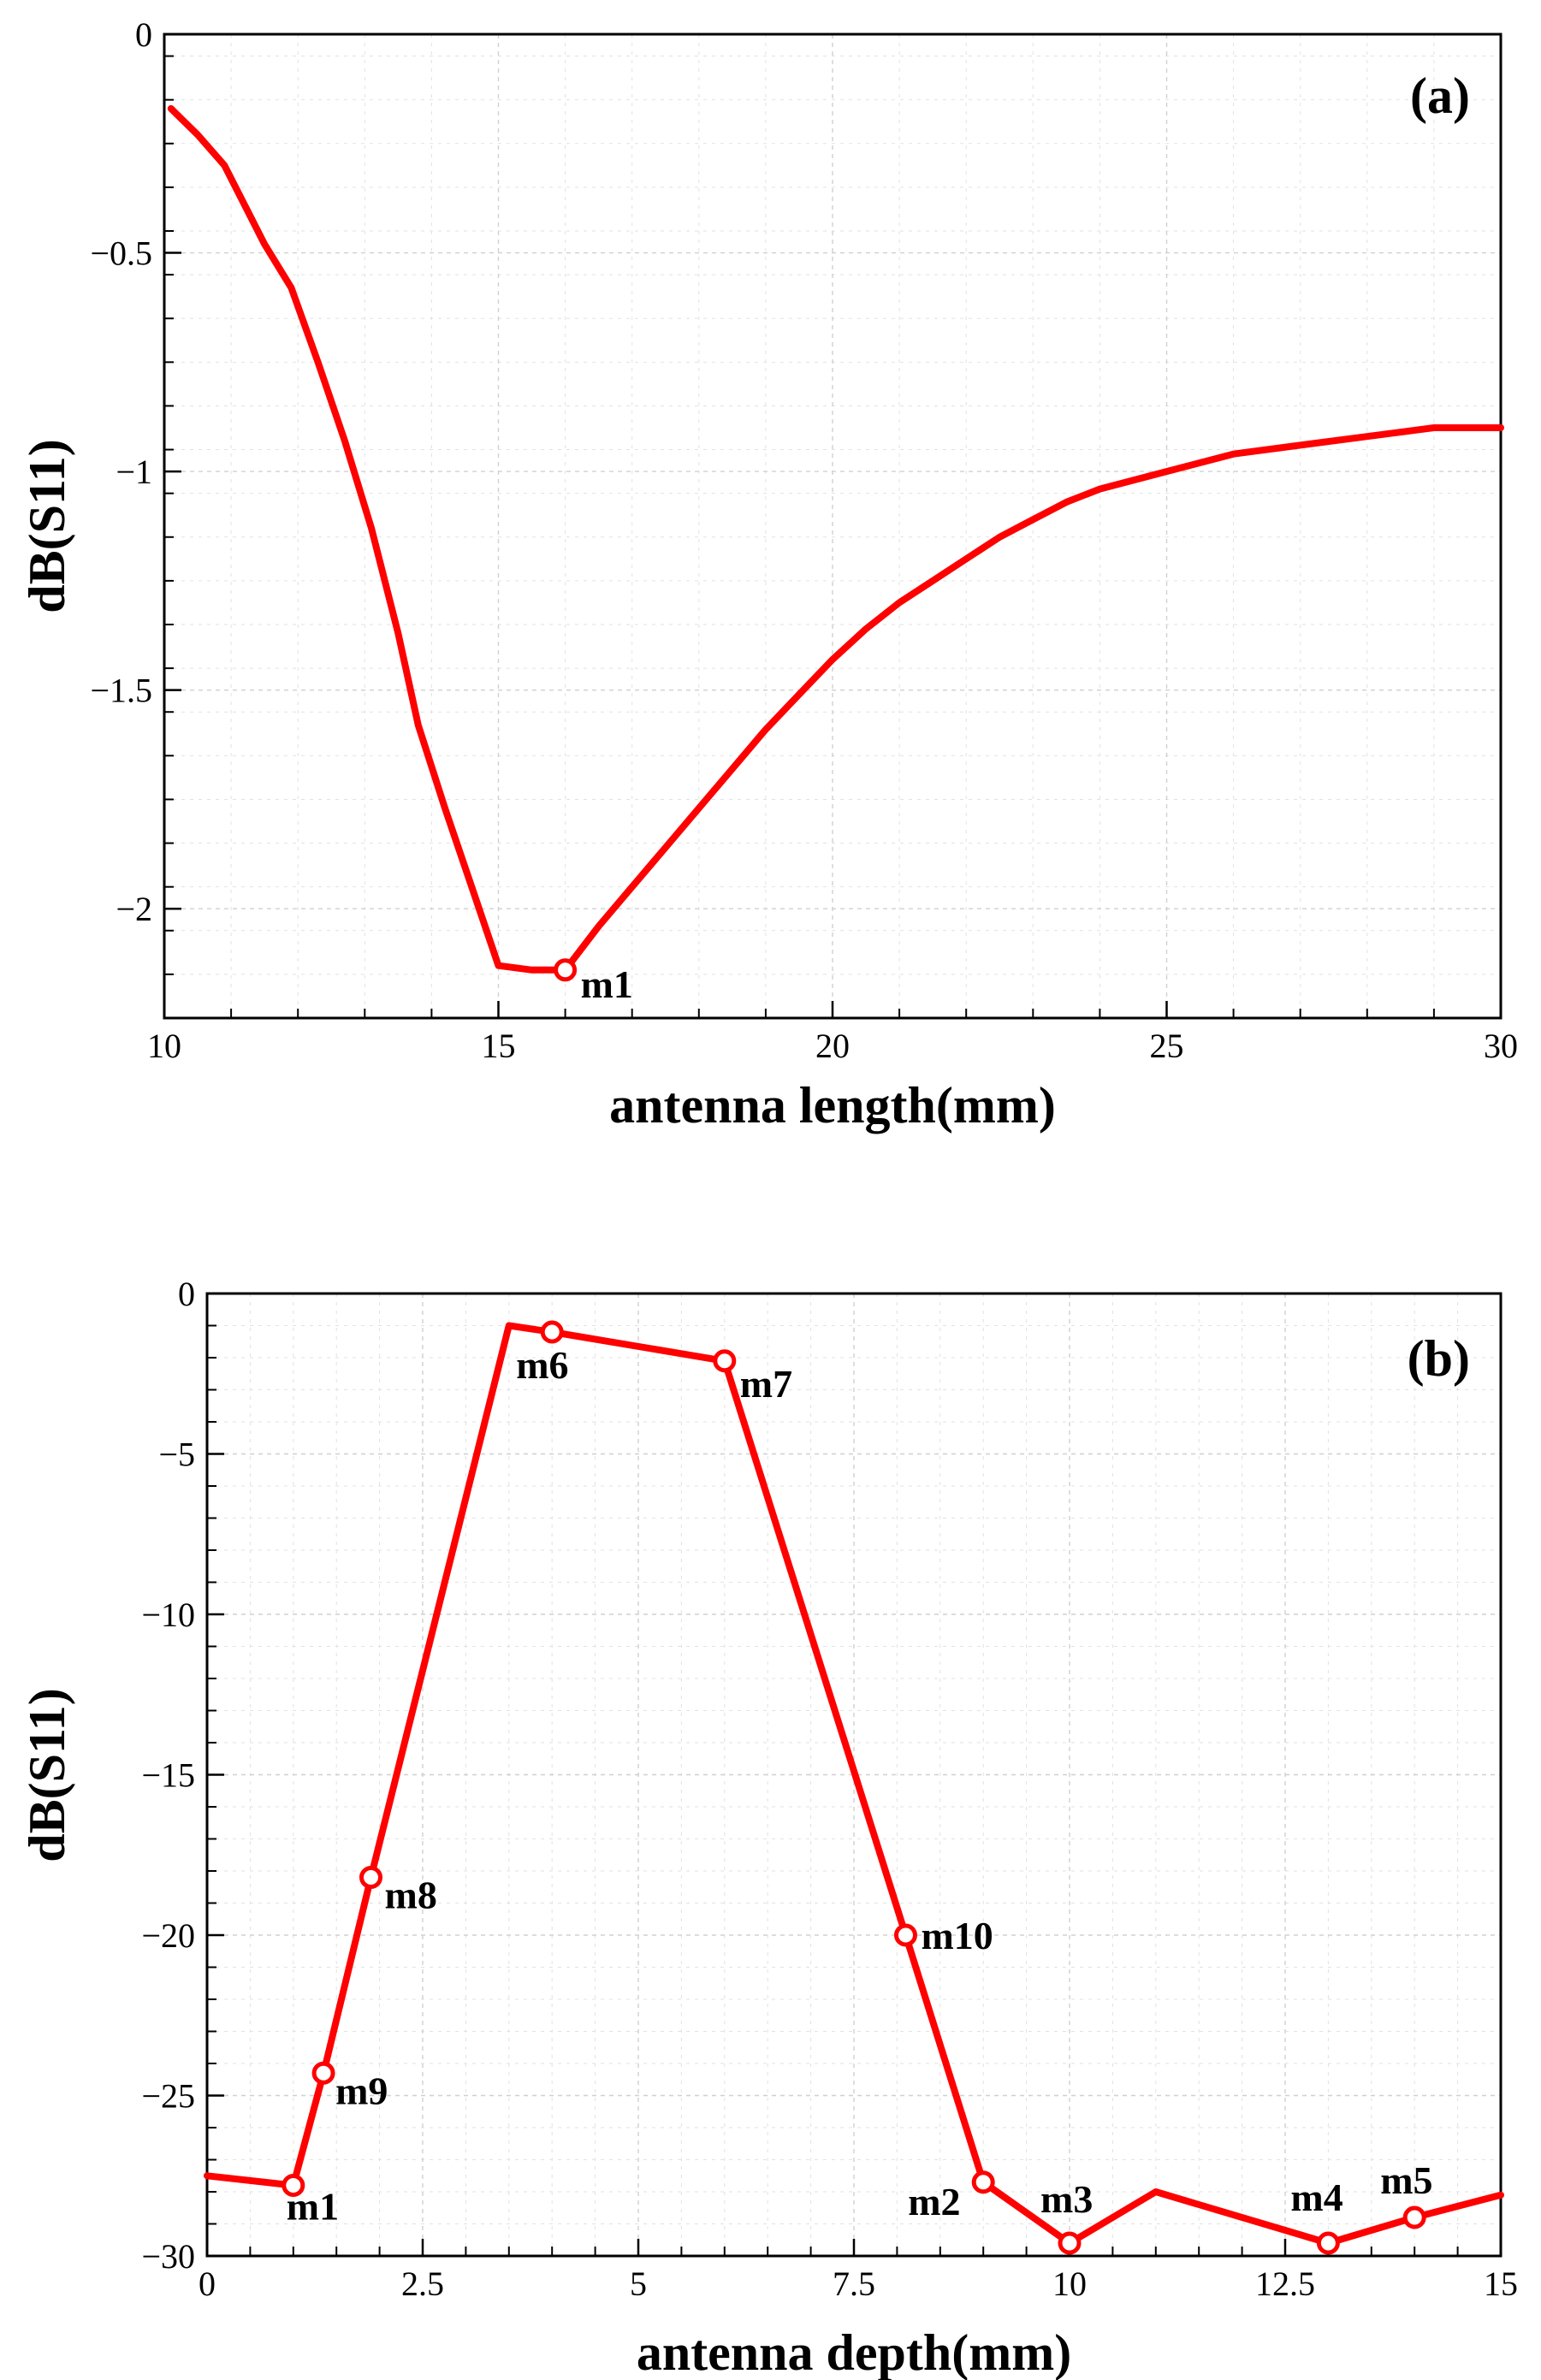 This screenshot has height=2380, width=1541. What do you see at coordinates (168, 1936) in the screenshot?
I see `y-tick-label: −20` at bounding box center [168, 1936].